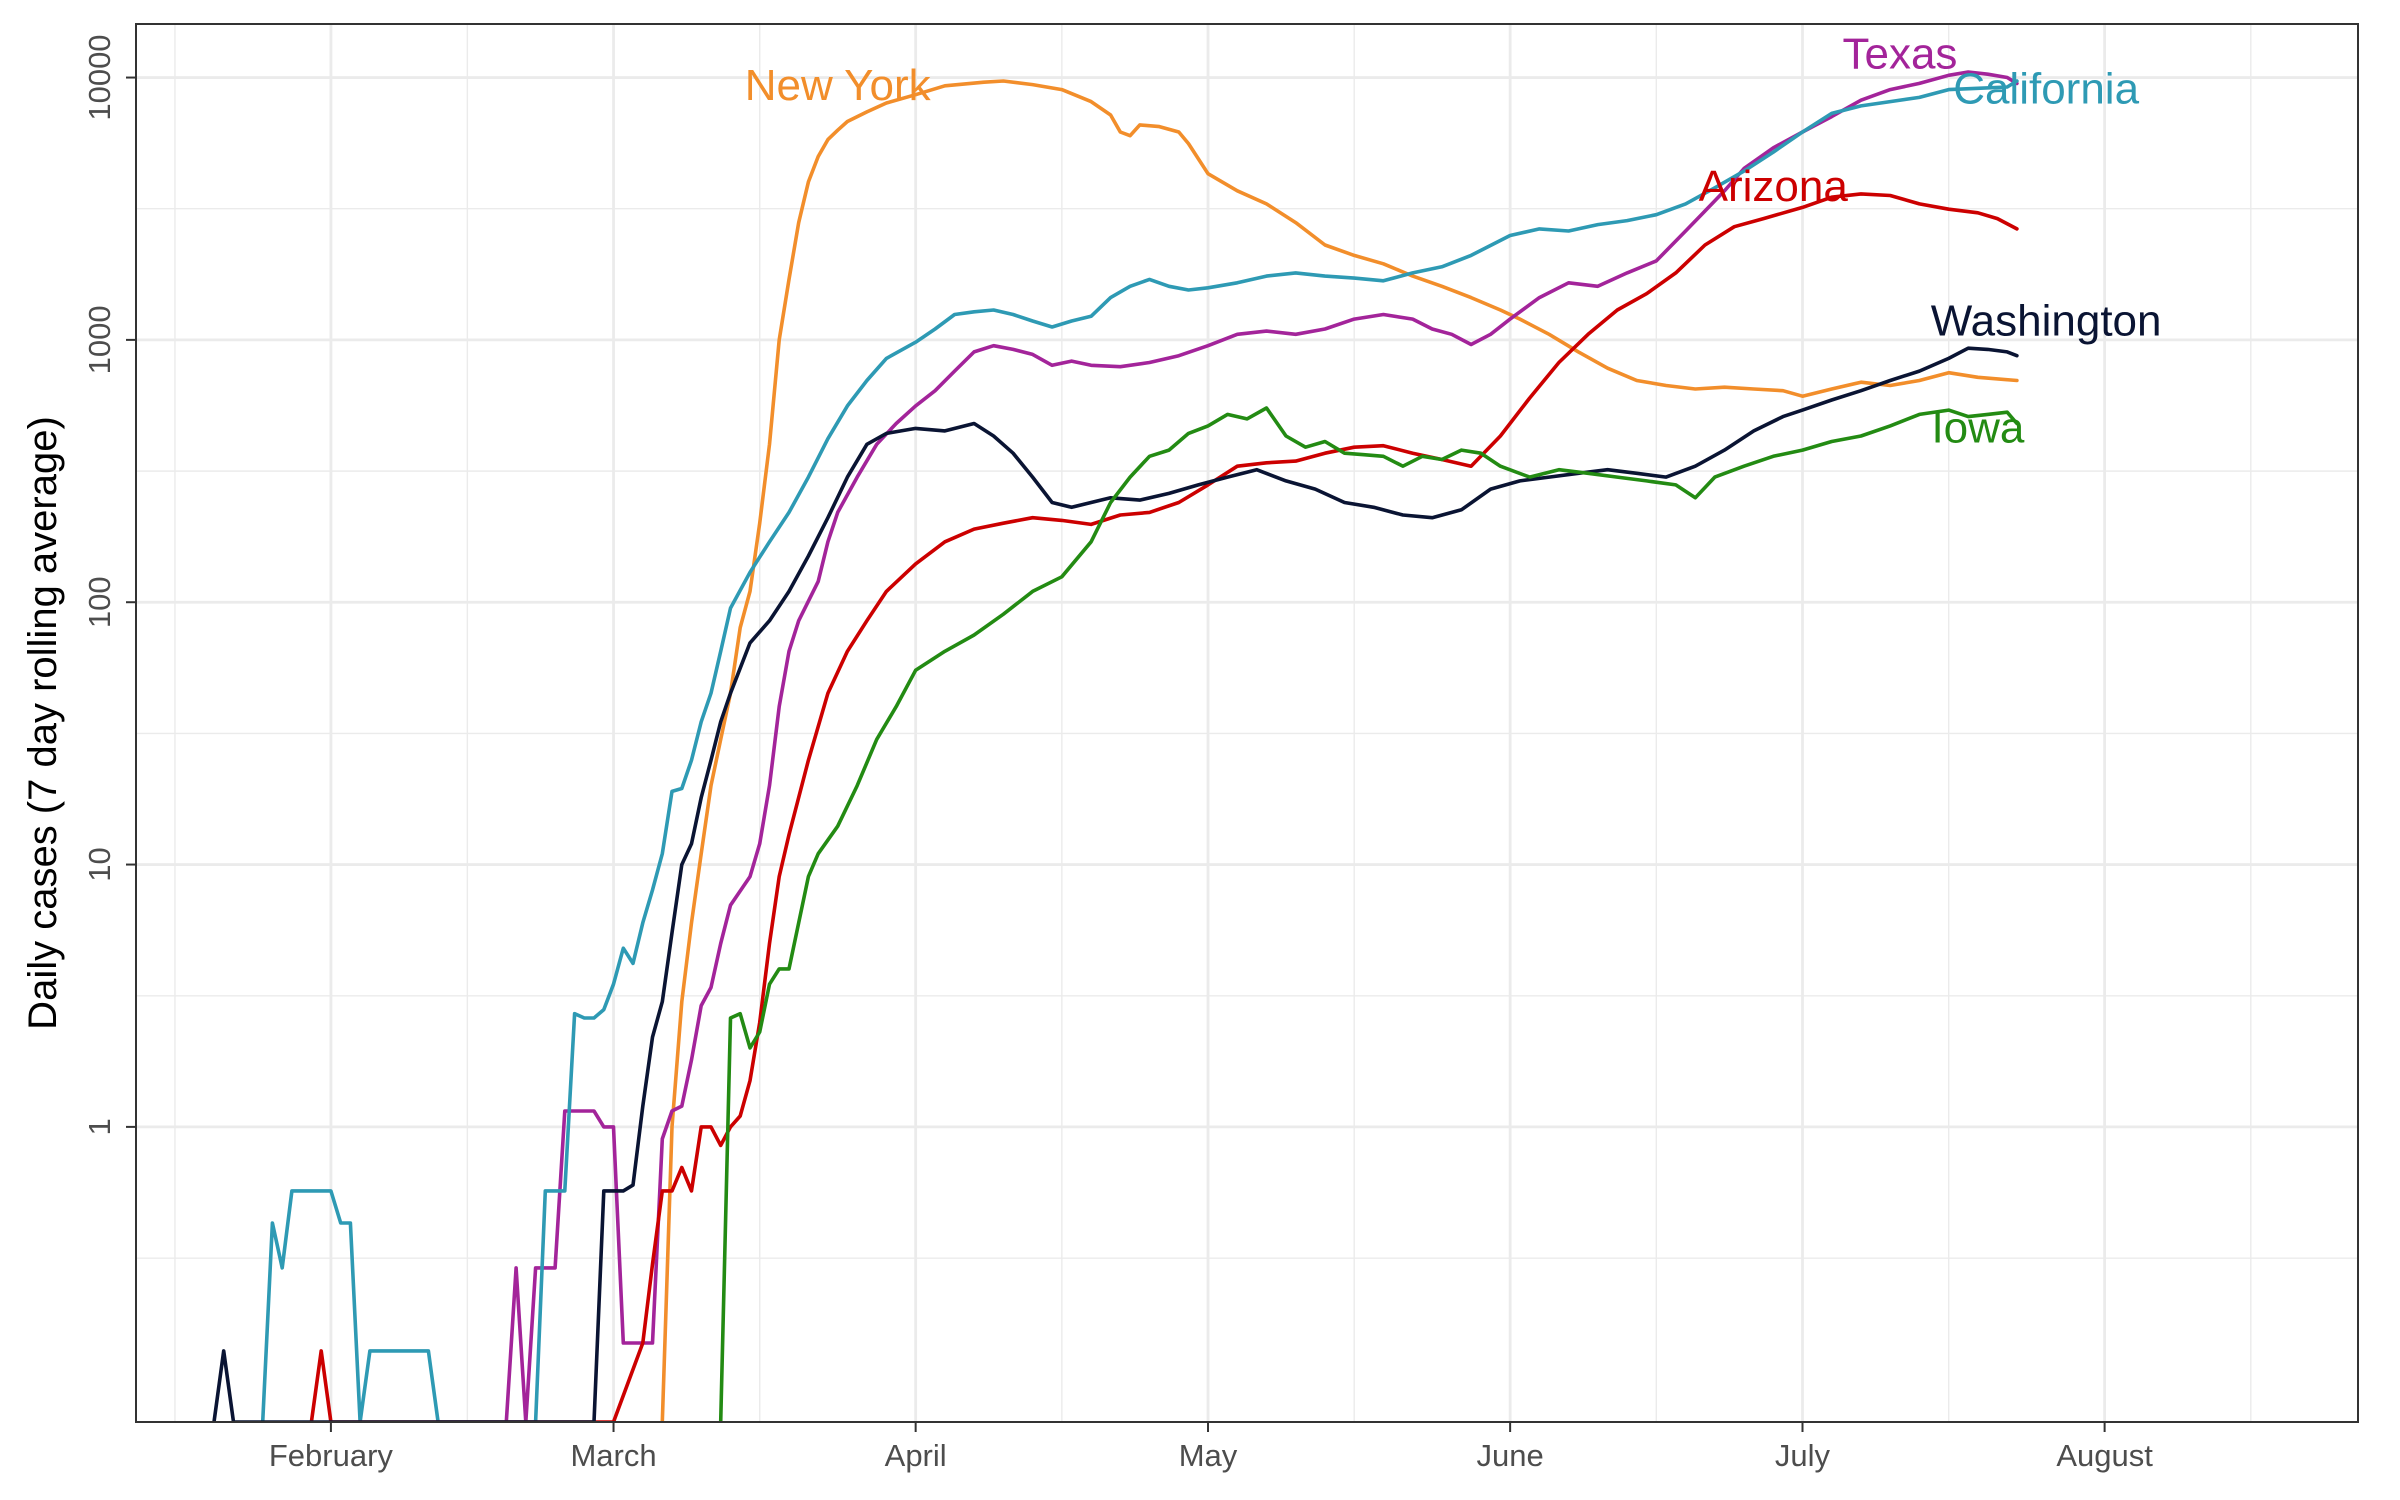 Image resolution: width=2400 pixels, height=1500 pixels. What do you see at coordinates (838, 85) in the screenshot?
I see `series-label-new-york: New York` at bounding box center [838, 85].